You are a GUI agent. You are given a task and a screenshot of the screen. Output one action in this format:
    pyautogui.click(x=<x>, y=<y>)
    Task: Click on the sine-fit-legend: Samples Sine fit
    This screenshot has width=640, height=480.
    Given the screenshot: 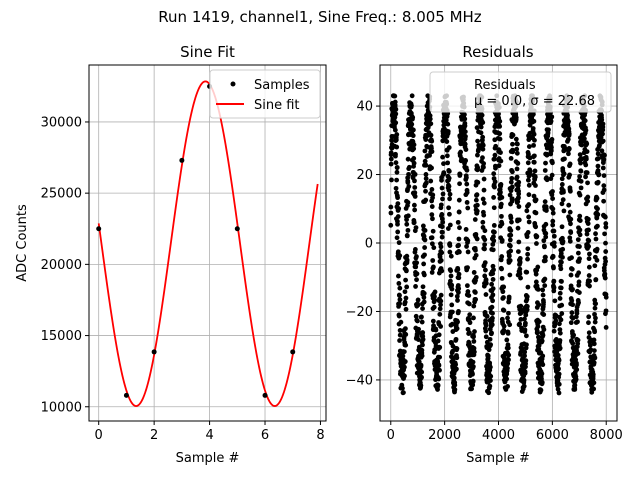 What is the action you would take?
    pyautogui.click(x=265, y=94)
    